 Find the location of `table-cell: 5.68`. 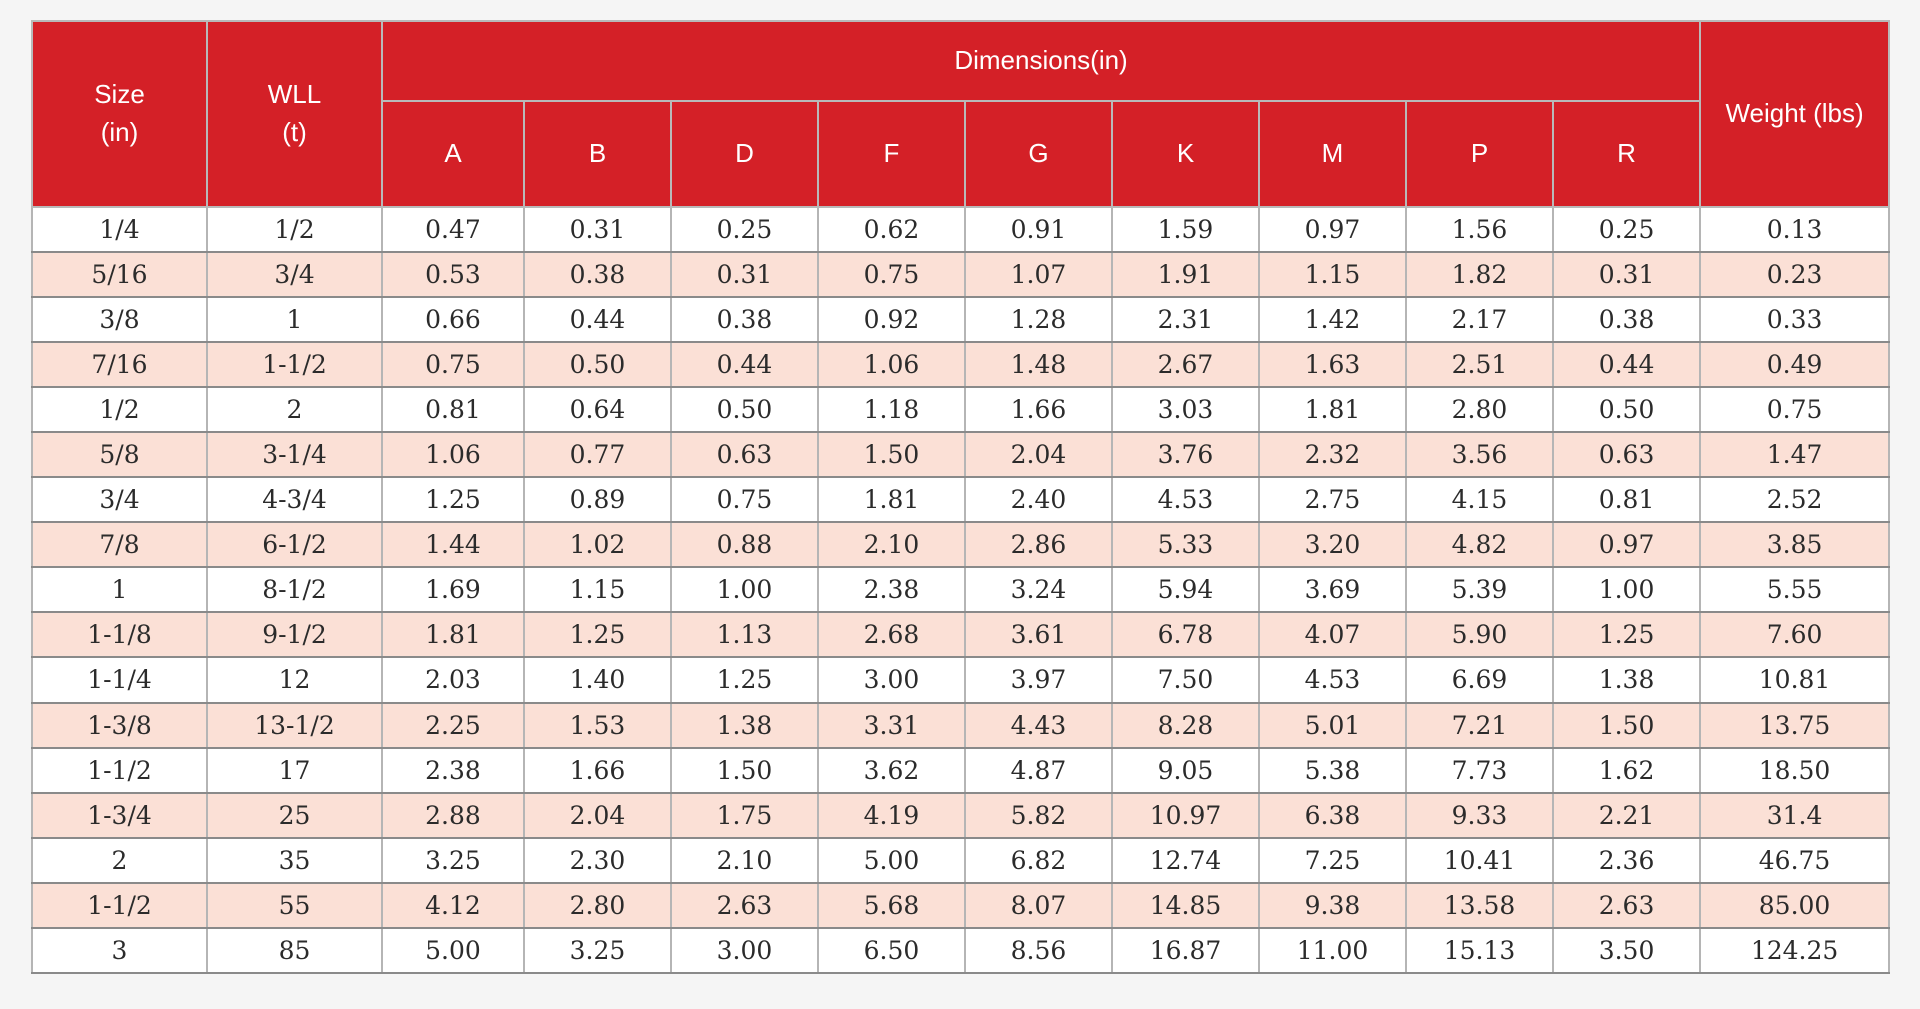

table-cell: 5.68 is located at coordinates (891, 905).